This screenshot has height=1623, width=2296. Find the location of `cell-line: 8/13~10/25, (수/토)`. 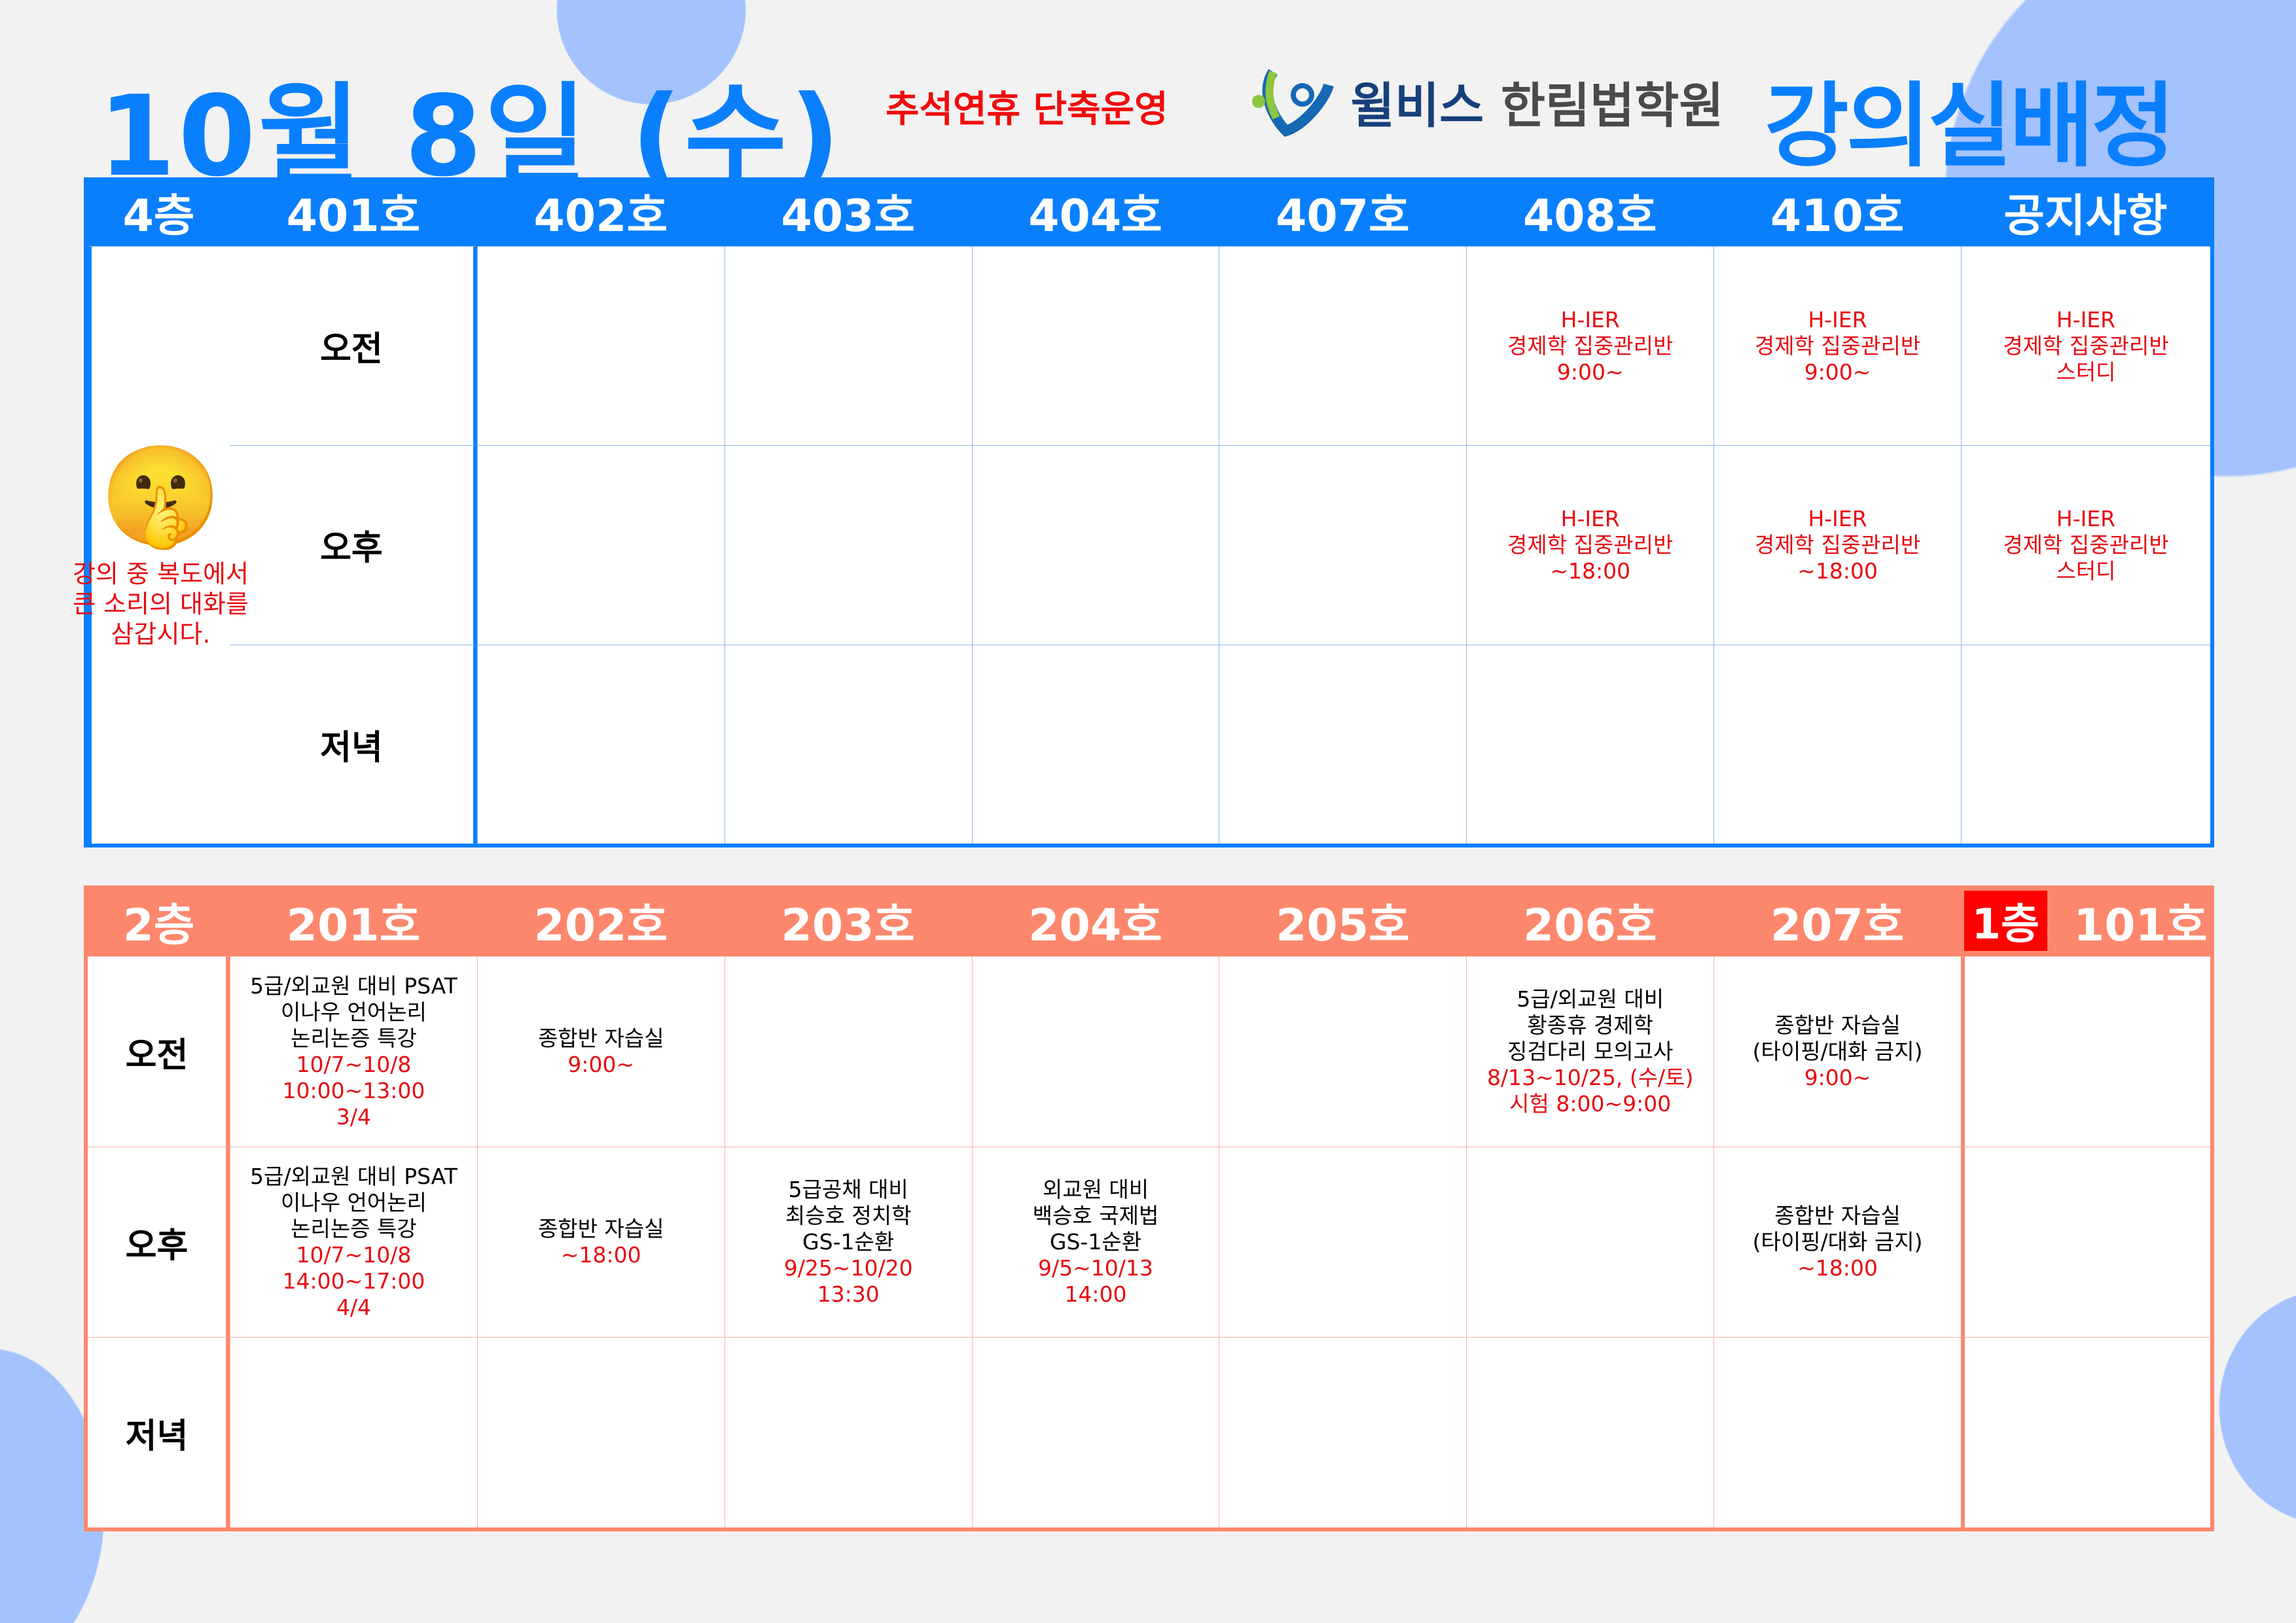

cell-line: 8/13~10/25, (수/토) is located at coordinates (1590, 1077).